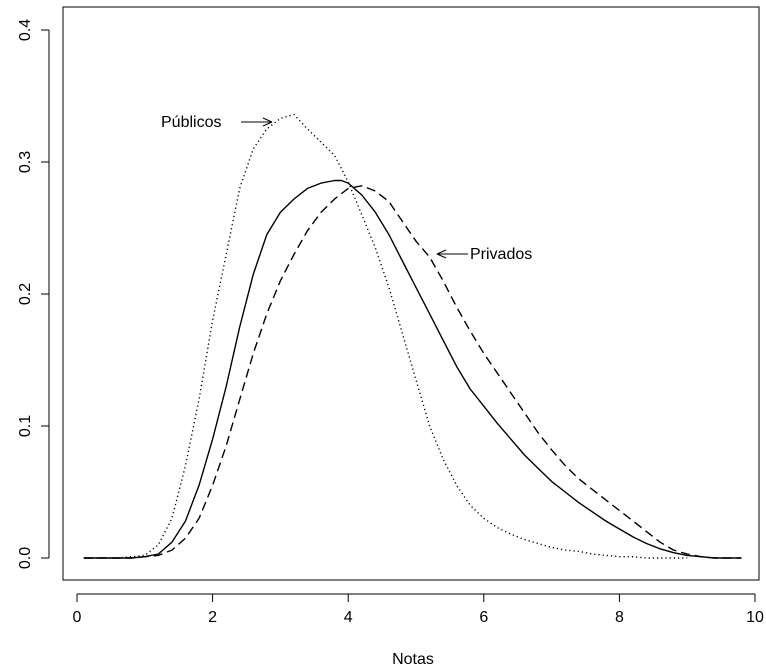 This screenshot has height=668, width=766. What do you see at coordinates (418, 609) in the screenshot?
I see `x-axis: 0 2 4 6 8 10` at bounding box center [418, 609].